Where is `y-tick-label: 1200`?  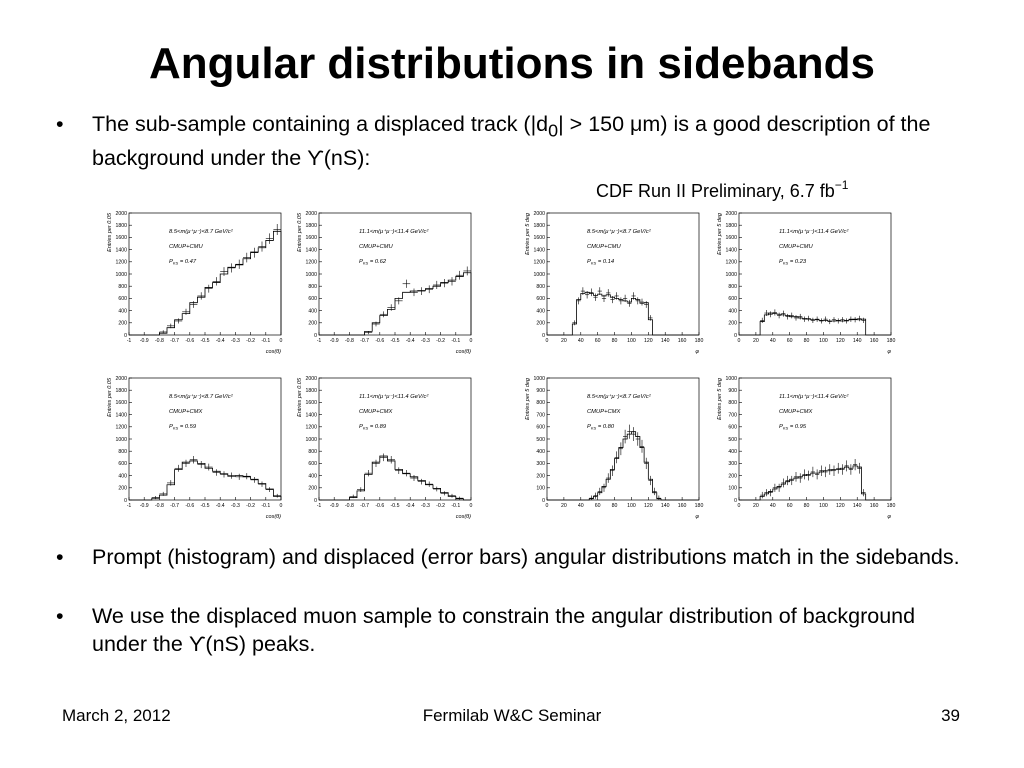 y-tick-label: 1200 is located at coordinates (311, 428).